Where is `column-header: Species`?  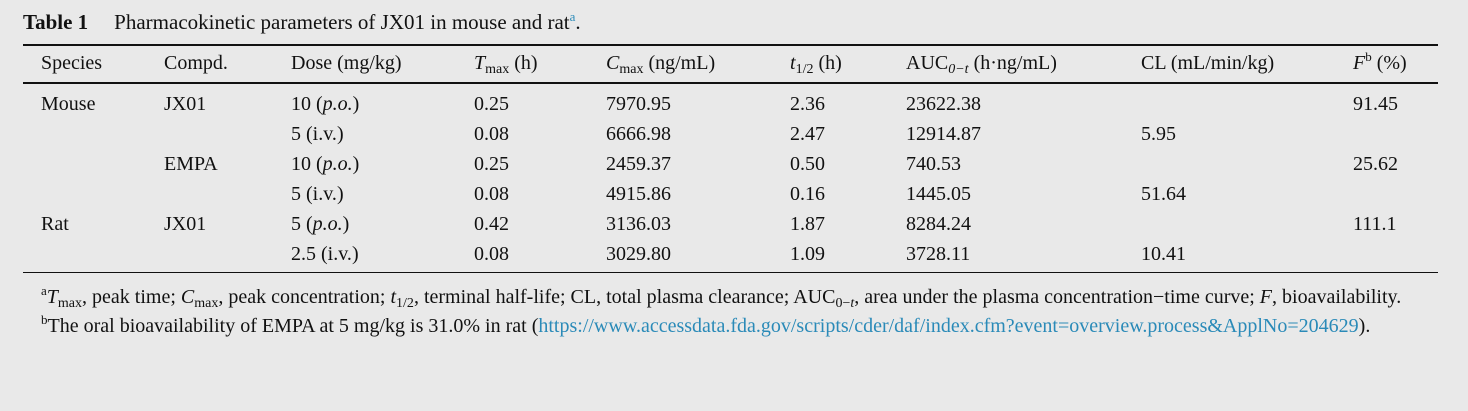 column-header: Species is located at coordinates (71, 63).